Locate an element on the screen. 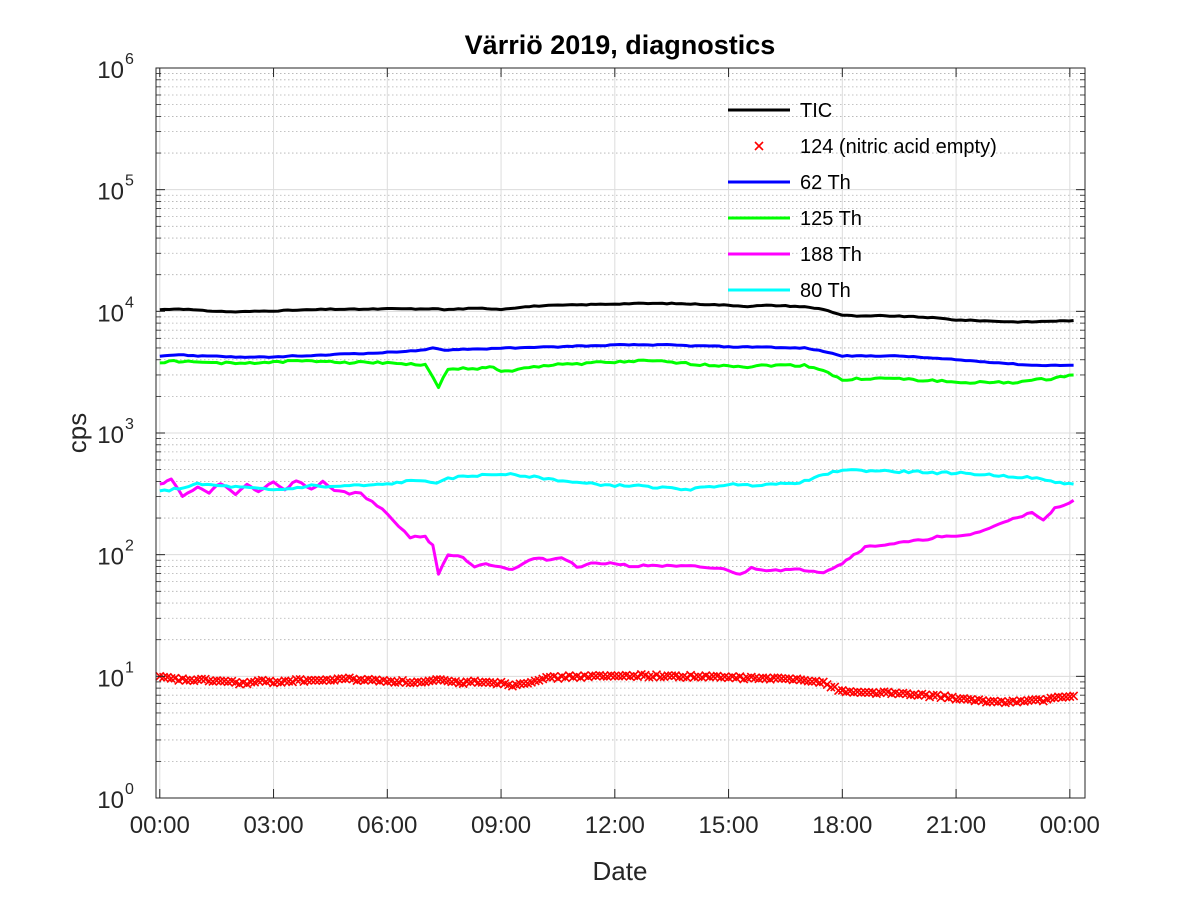 The image size is (1200, 900). legend-label: TIC is located at coordinates (816, 111).